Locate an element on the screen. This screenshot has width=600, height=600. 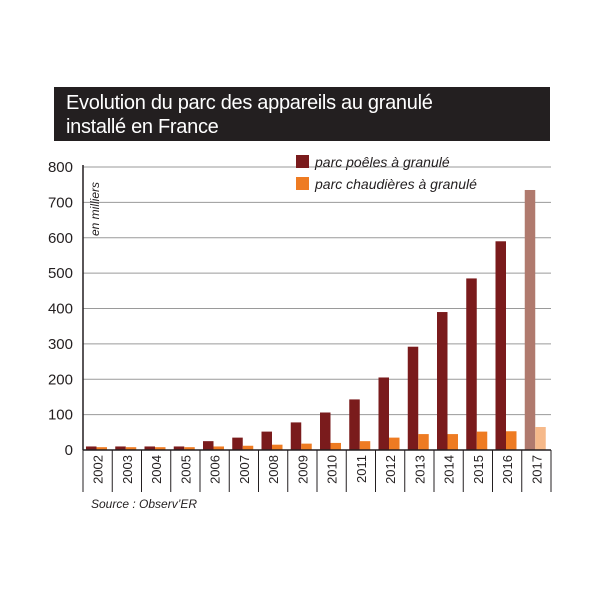
y-tick-label: 200 is located at coordinates (60, 379).